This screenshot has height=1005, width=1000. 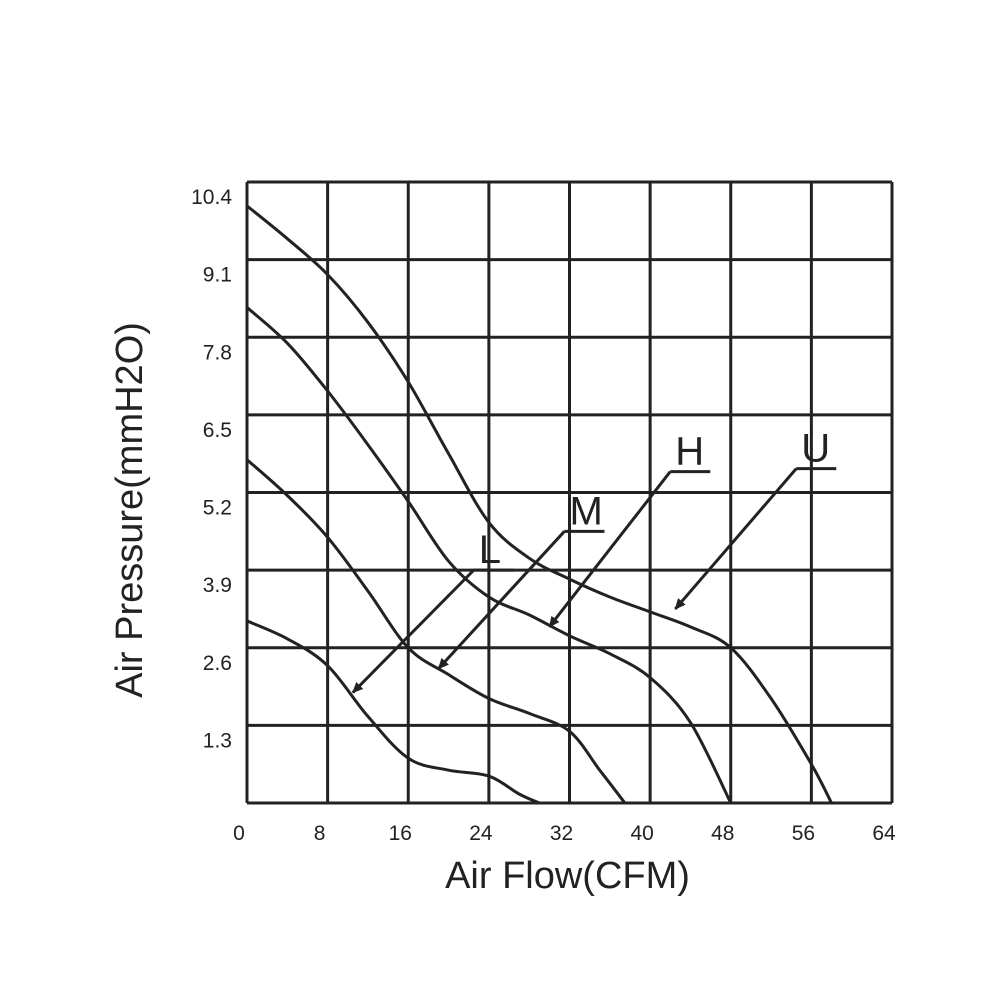 I want to click on y-tick-label: 1.3, so click(x=217, y=740).